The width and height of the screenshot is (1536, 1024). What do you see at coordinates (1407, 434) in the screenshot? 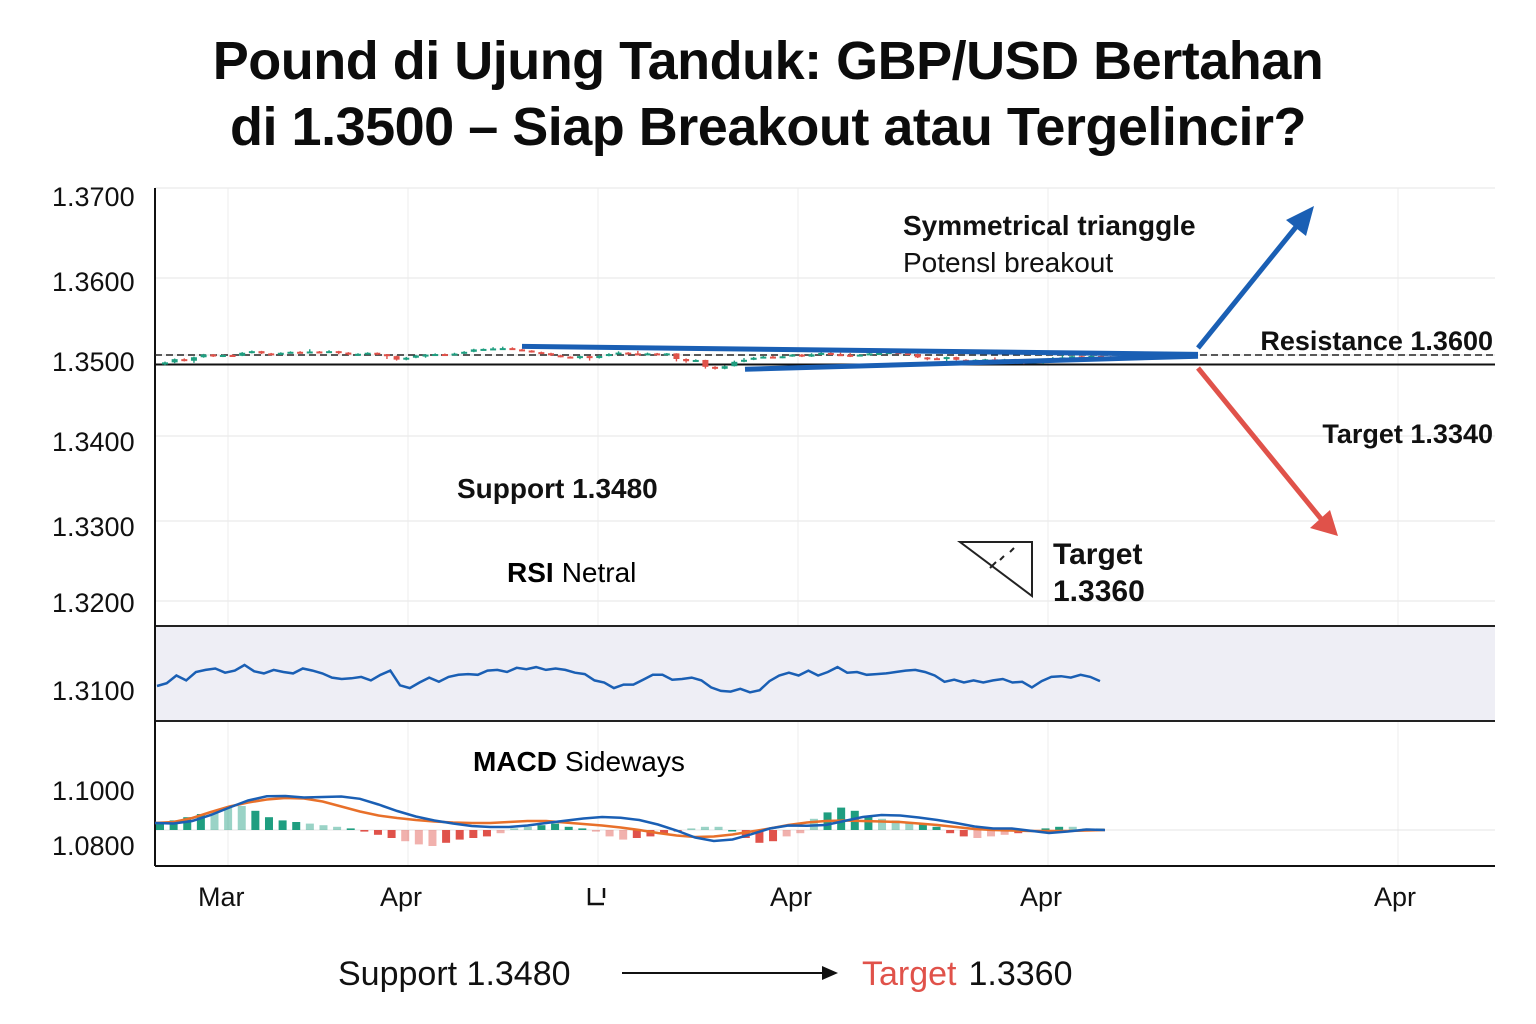
I see `target-right-label: Target 1.3340` at bounding box center [1407, 434].